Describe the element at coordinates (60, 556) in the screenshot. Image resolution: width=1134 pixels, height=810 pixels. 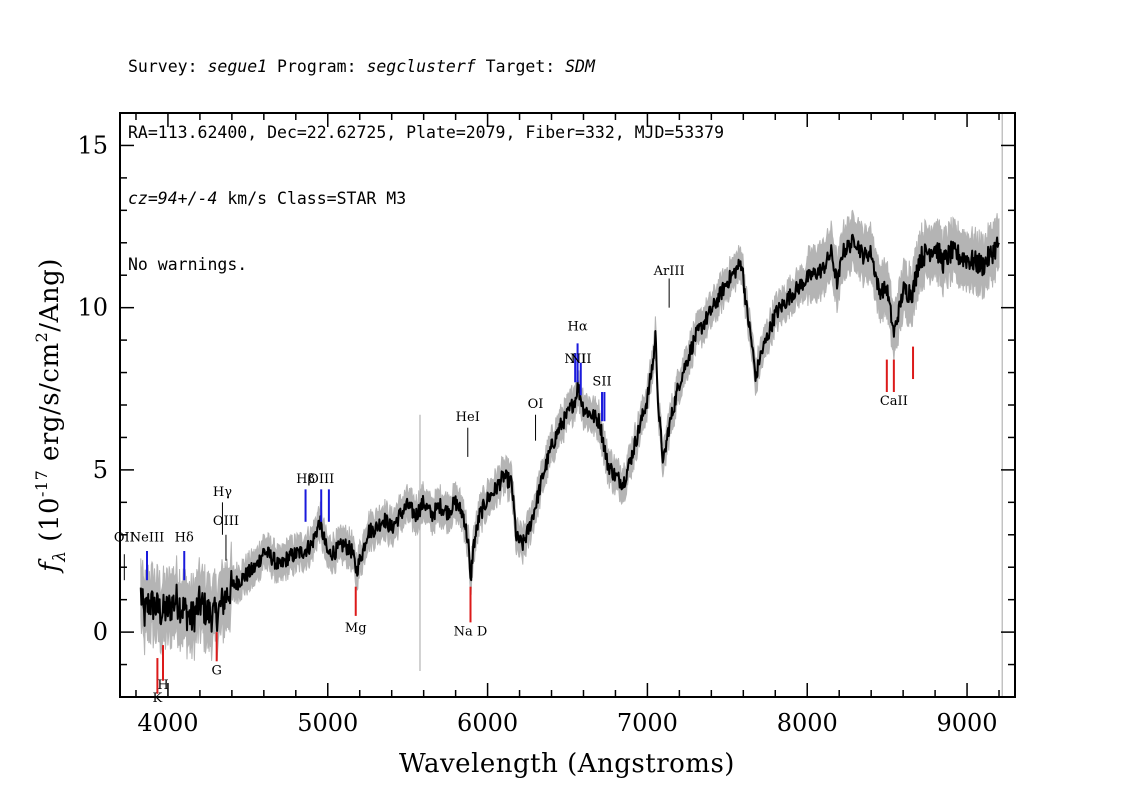
I see `y-title-sub: λ` at that location.